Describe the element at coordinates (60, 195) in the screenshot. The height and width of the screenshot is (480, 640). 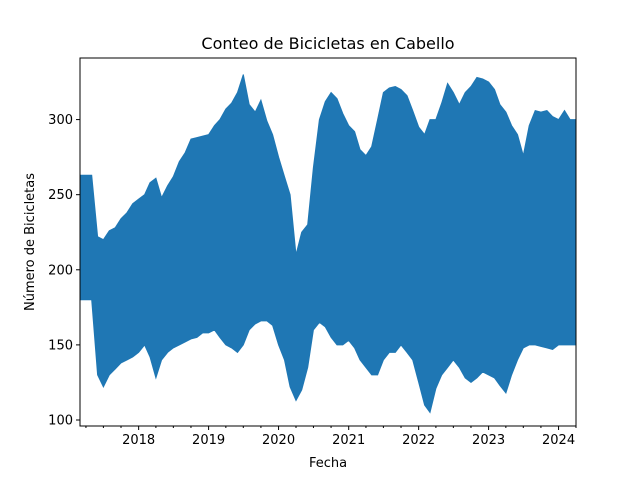
I see `y-tick-label: 250` at that location.